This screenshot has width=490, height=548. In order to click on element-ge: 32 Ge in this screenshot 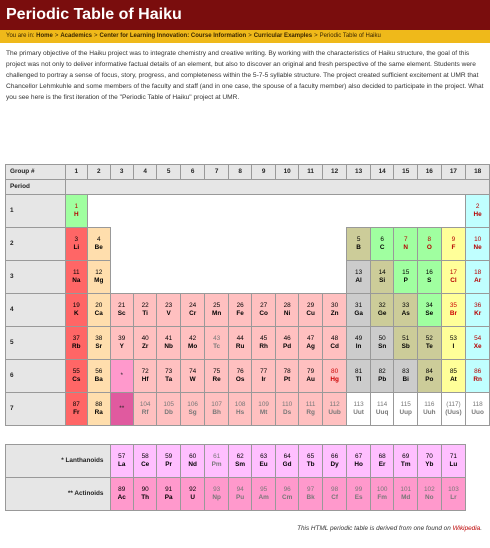, I will do `click(382, 310)`.